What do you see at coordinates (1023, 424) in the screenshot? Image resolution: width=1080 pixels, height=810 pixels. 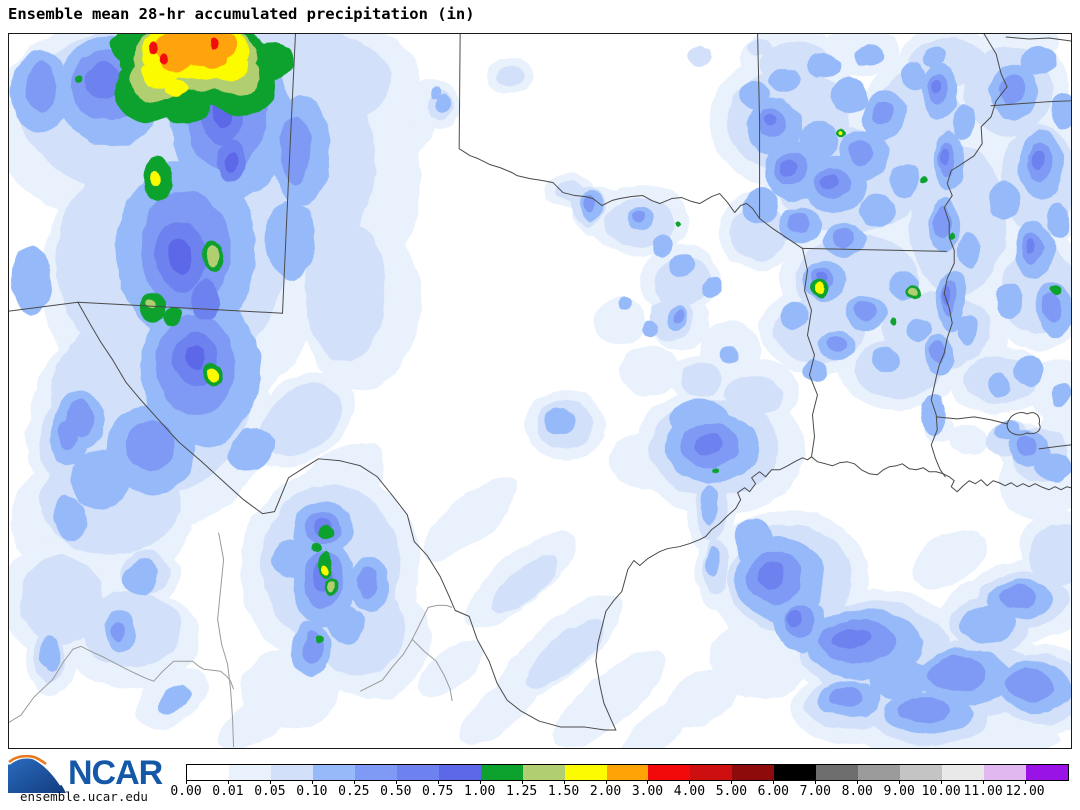 I see `lake-pontchartrain` at bounding box center [1023, 424].